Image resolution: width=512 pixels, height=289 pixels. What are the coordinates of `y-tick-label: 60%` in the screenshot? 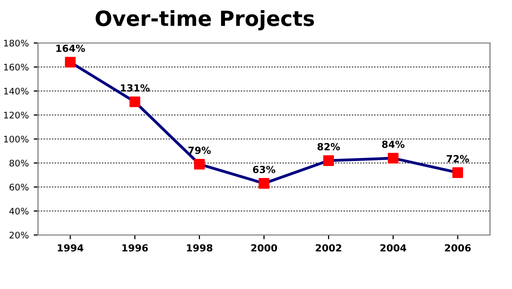 It's located at (19, 187).